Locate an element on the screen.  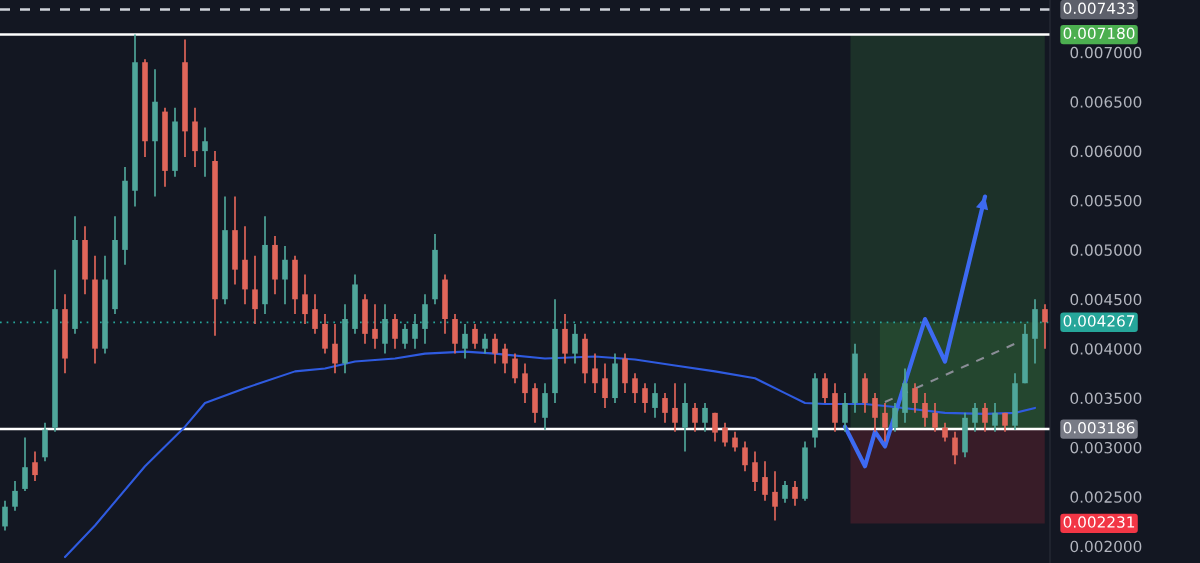
y-tick-label: 0.003000 is located at coordinates (1106, 447).